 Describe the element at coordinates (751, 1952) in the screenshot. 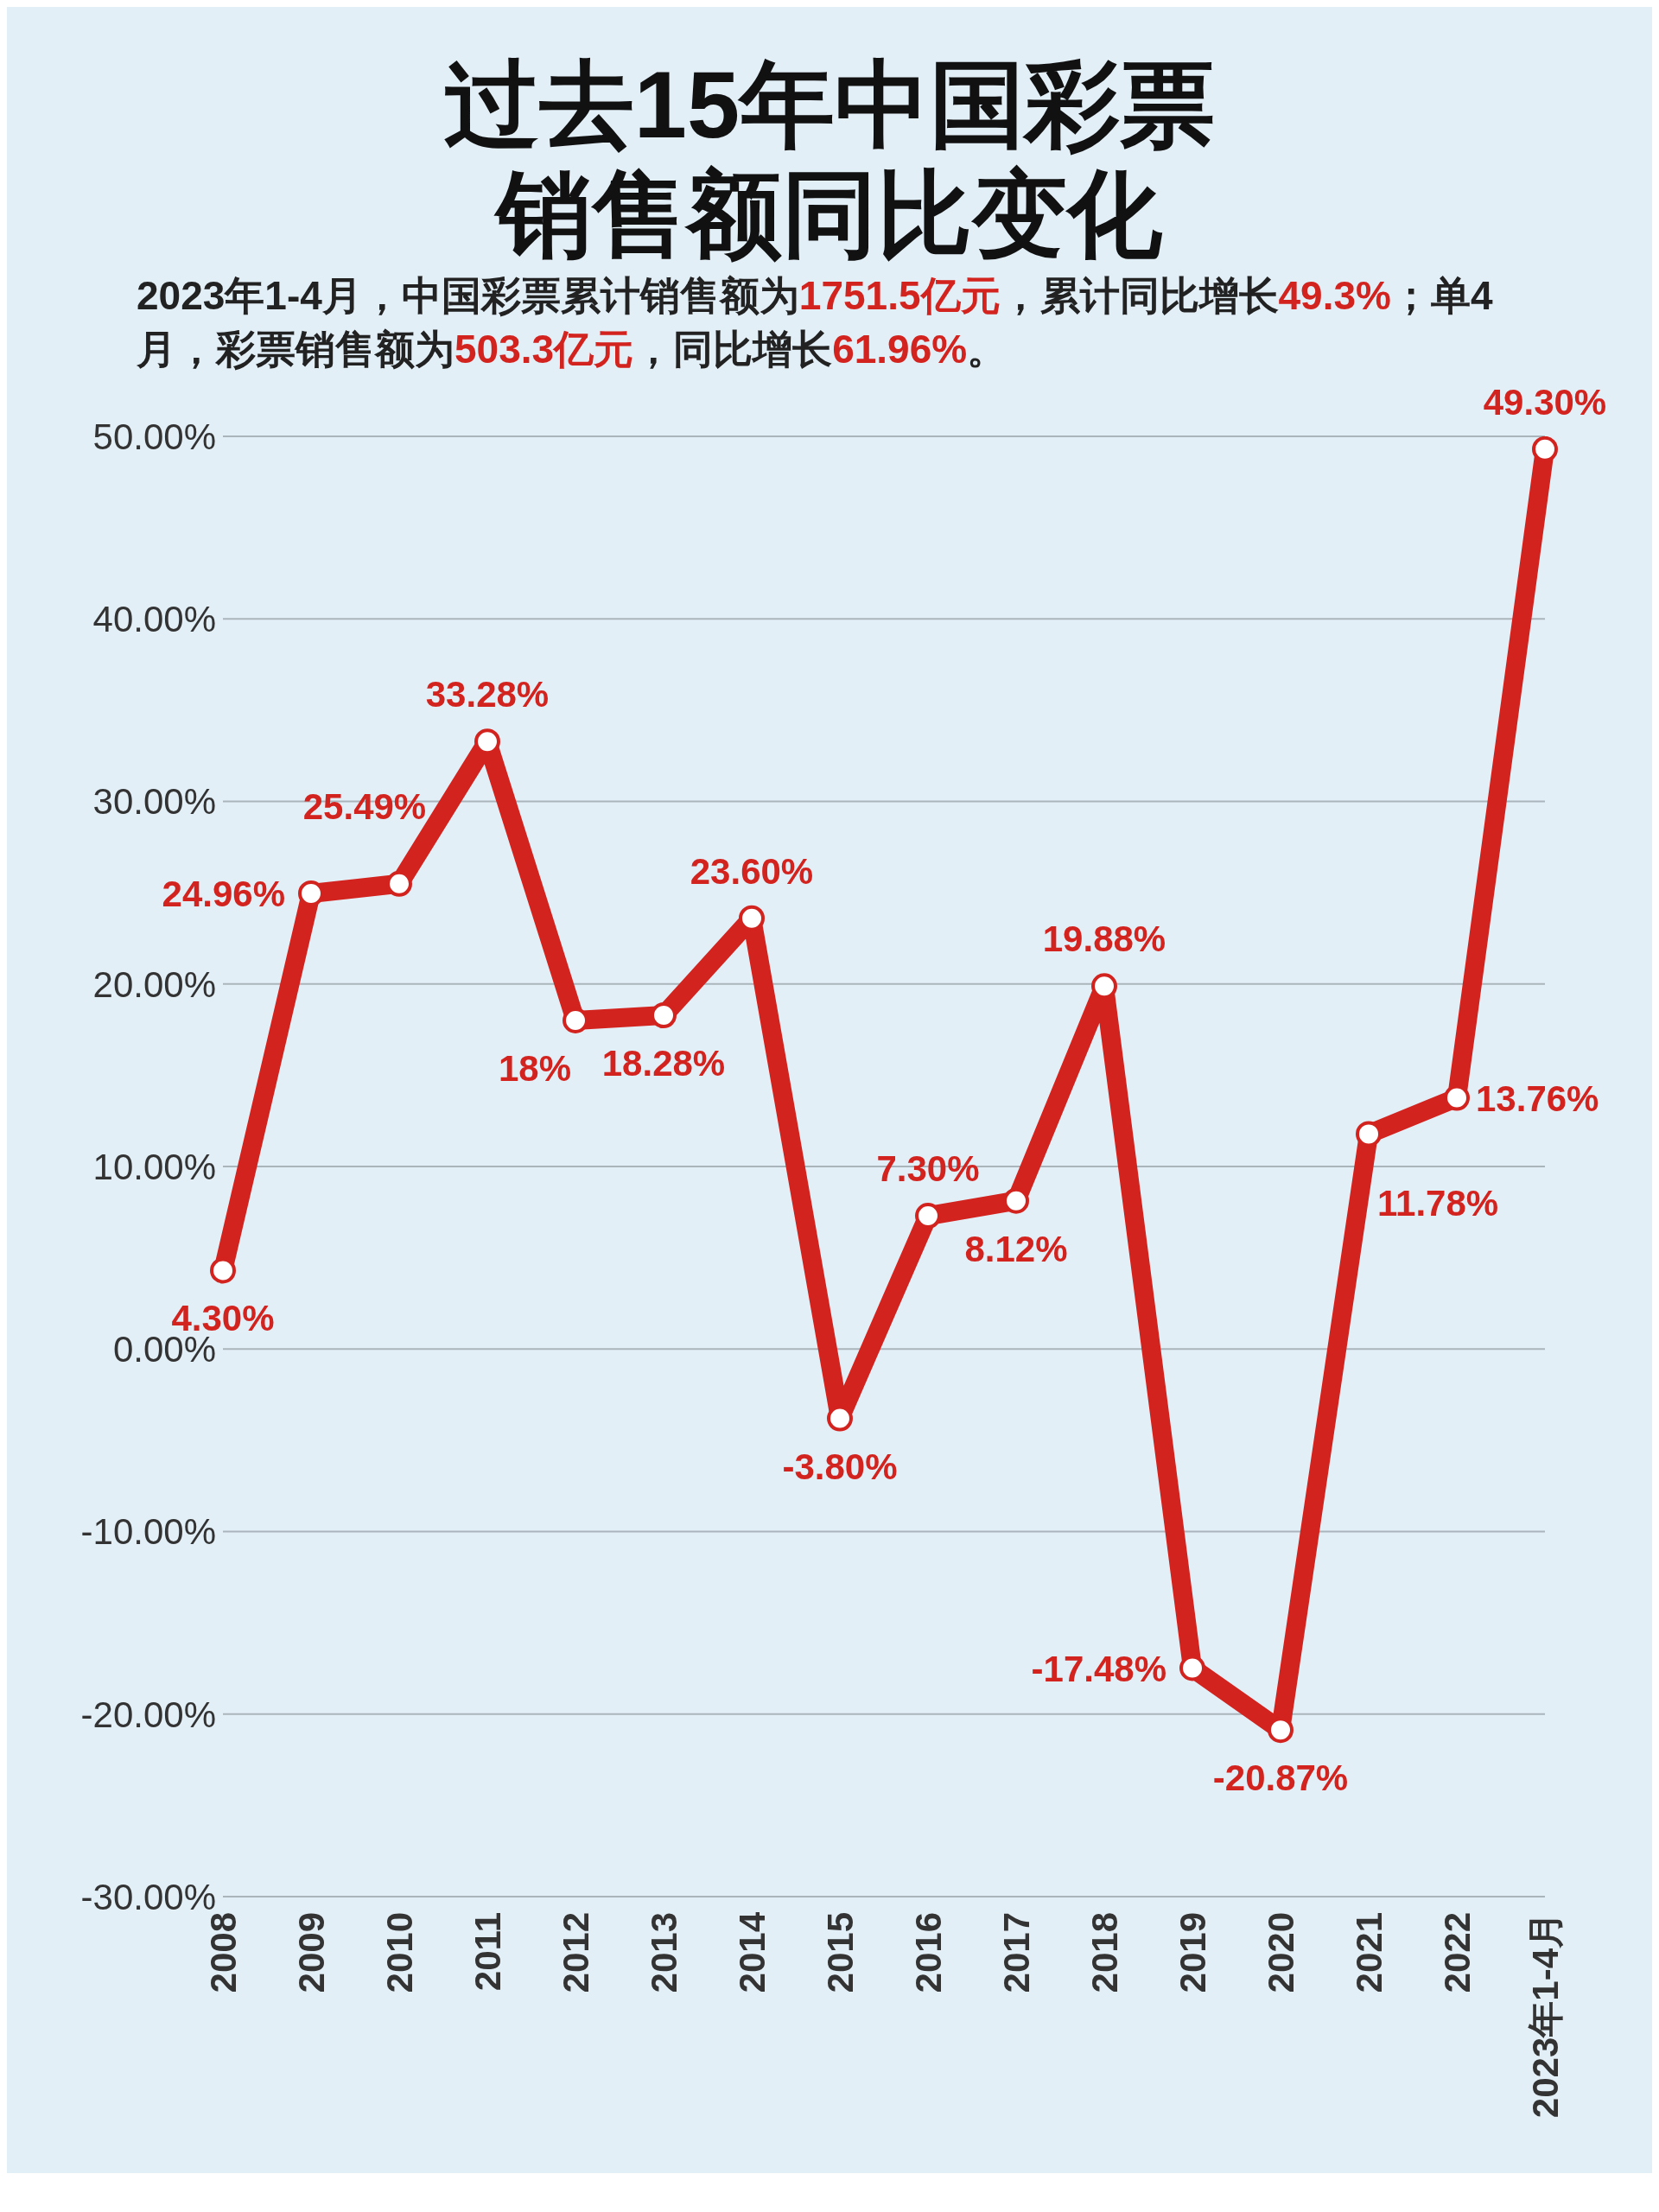

I see `x-tick-label: 2014` at that location.